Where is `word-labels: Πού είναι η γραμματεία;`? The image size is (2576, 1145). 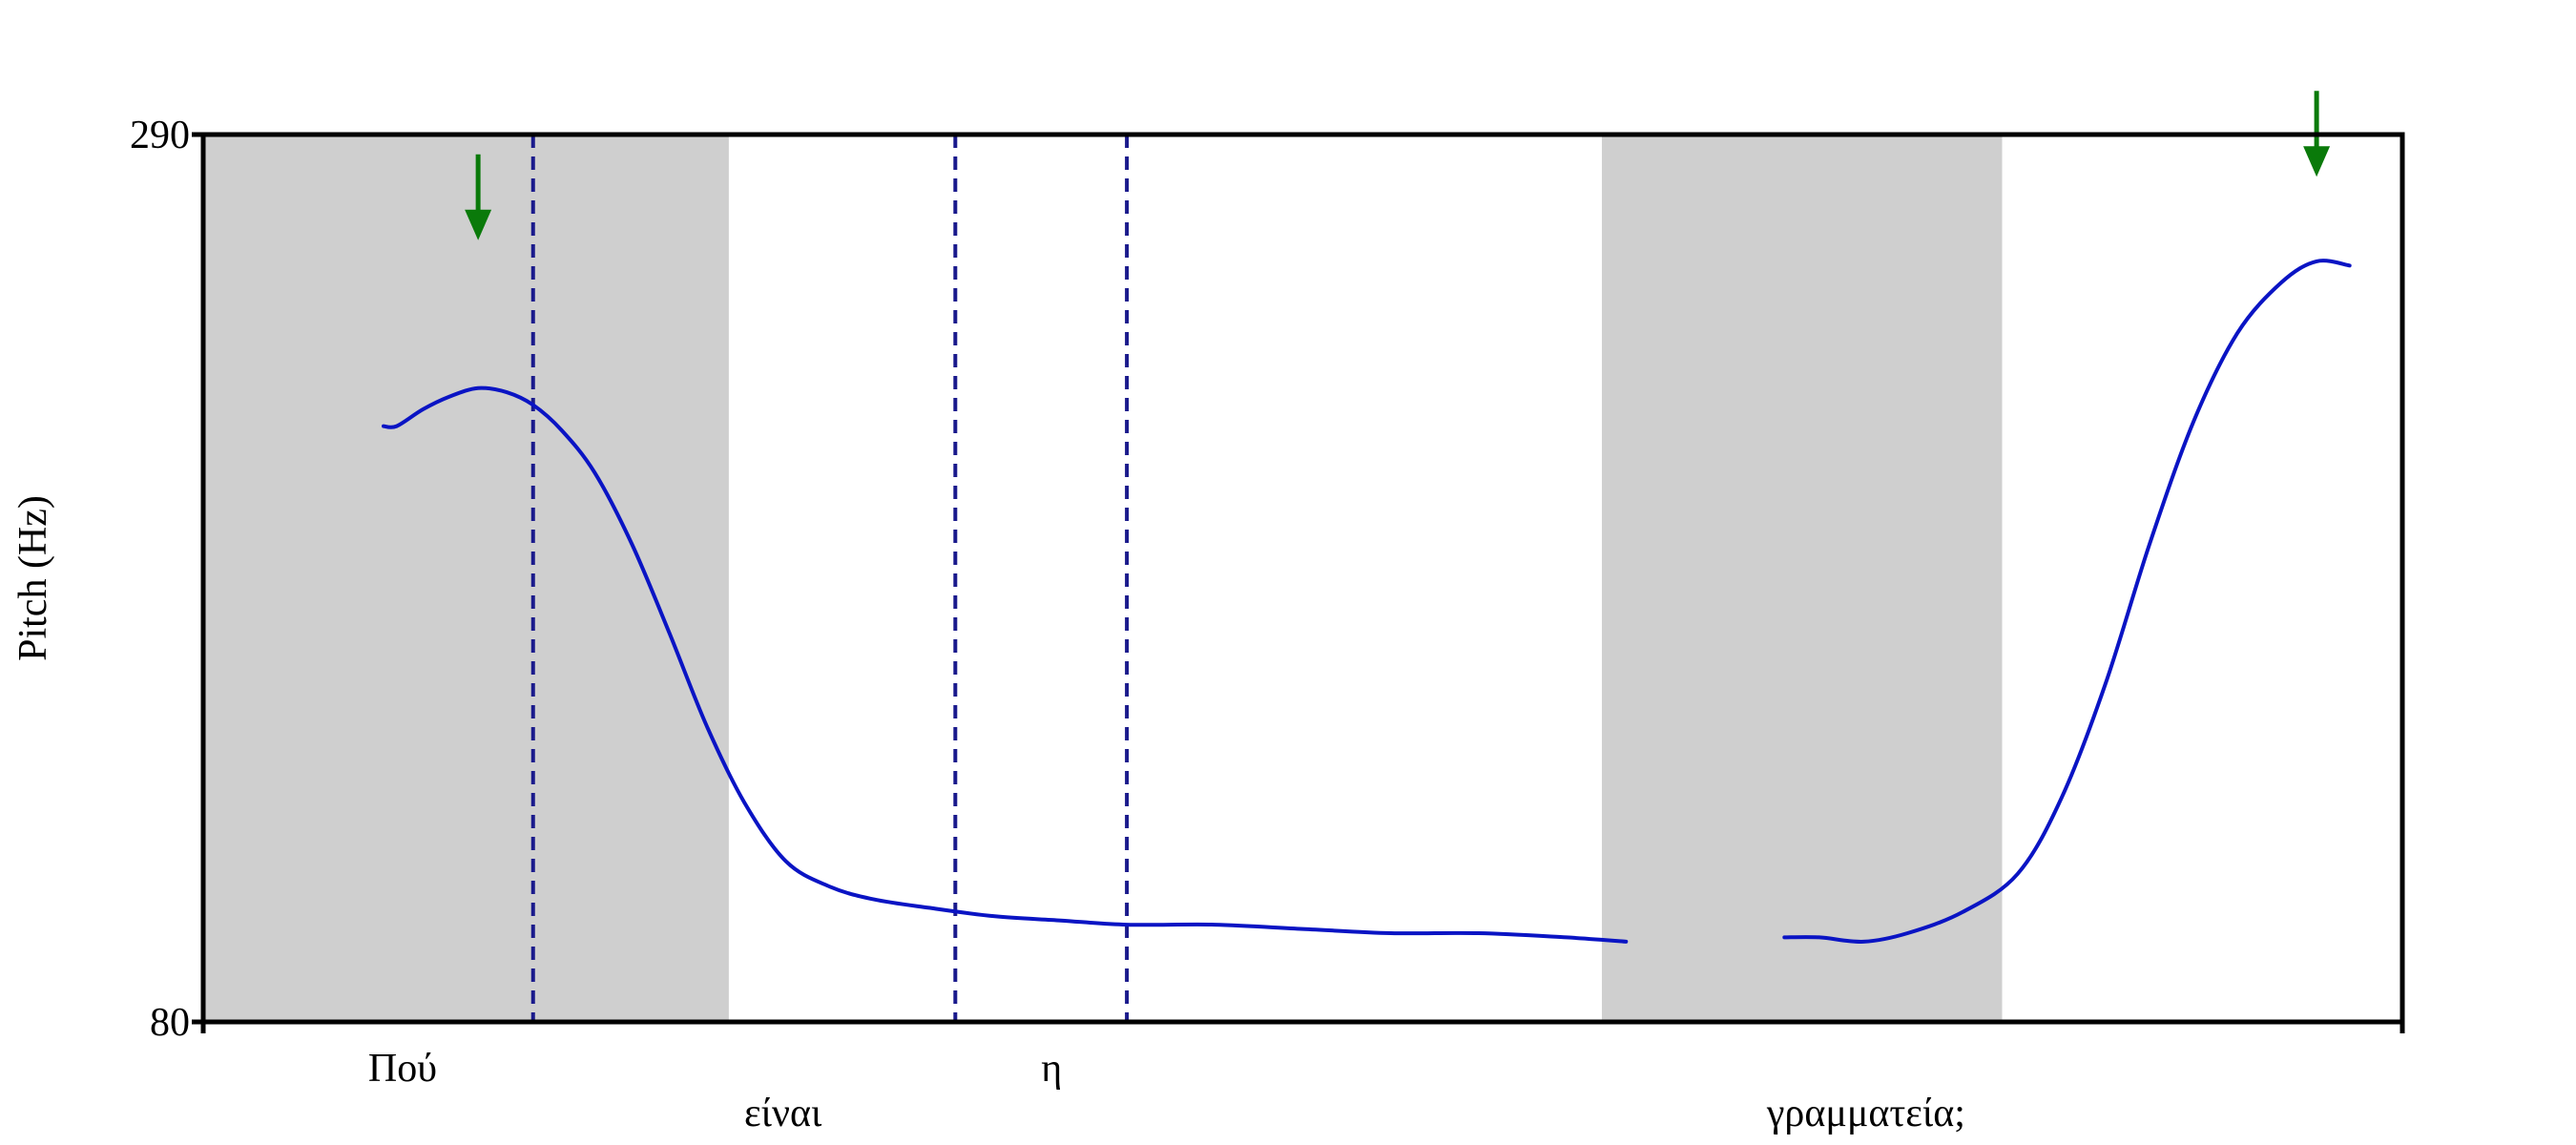 word-labels: Πού είναι η γραμματεία; is located at coordinates (1166, 1091).